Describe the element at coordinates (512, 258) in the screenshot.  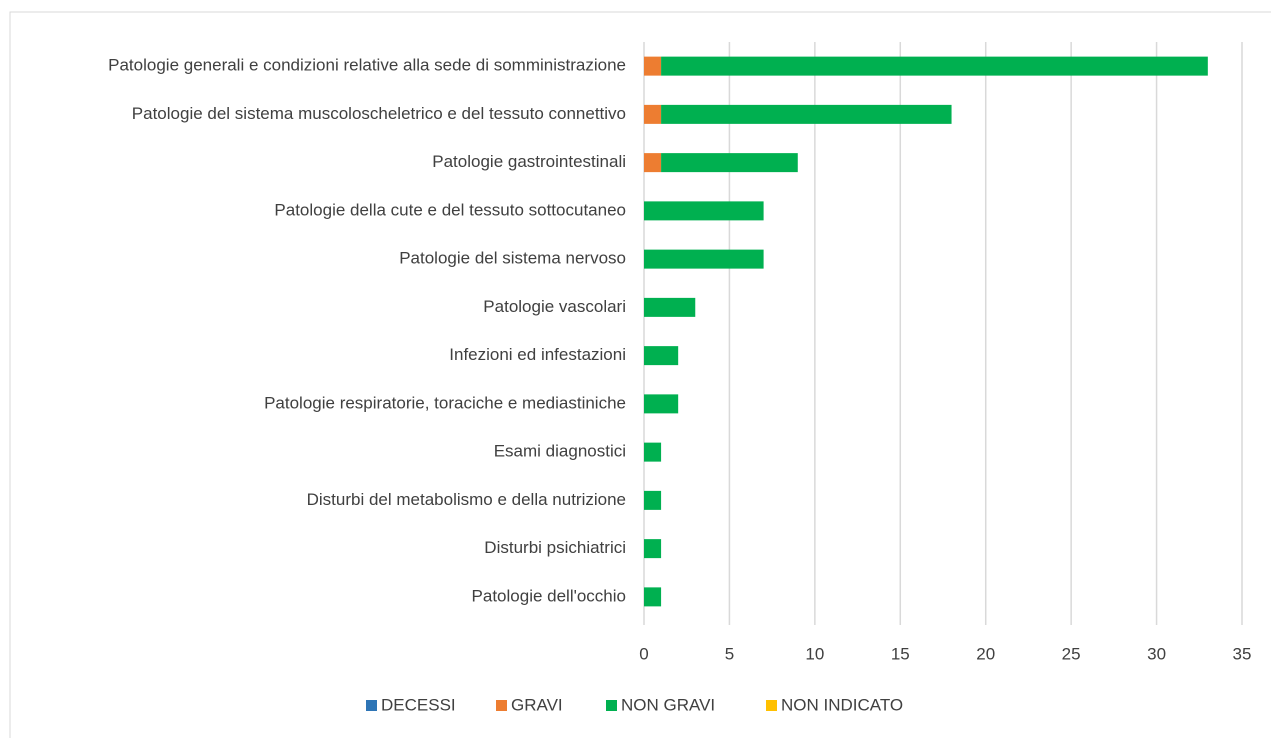
I see `y-tick-label: Patologie del sistema nervoso` at that location.